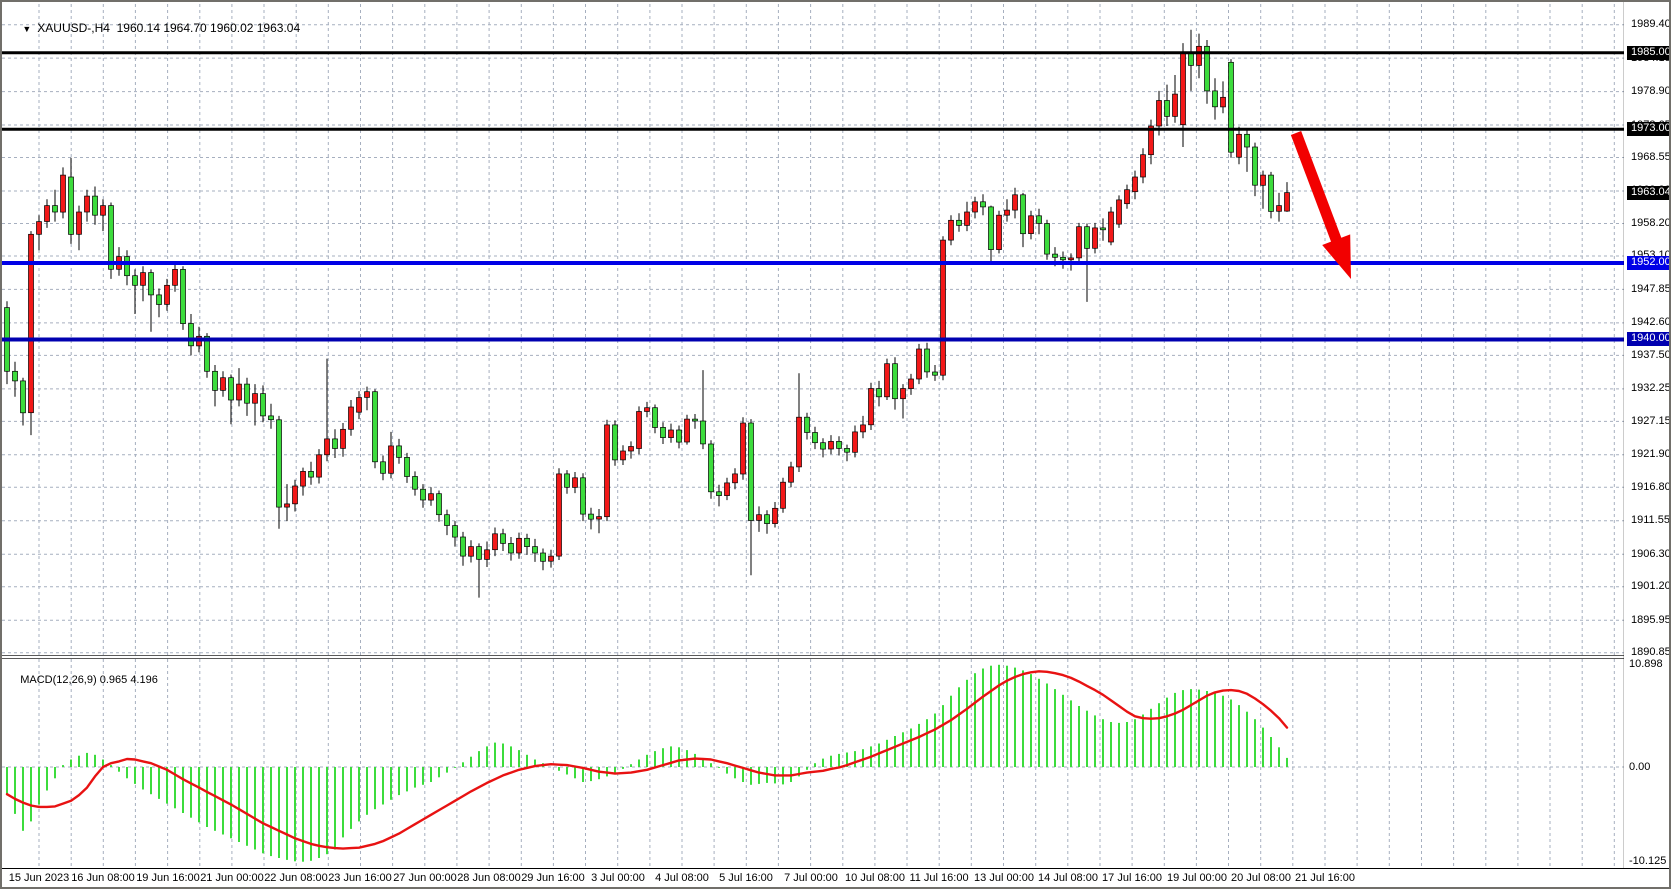 The height and width of the screenshot is (889, 1671). I want to click on price-grid-label: 1921.90, so click(1651, 454).